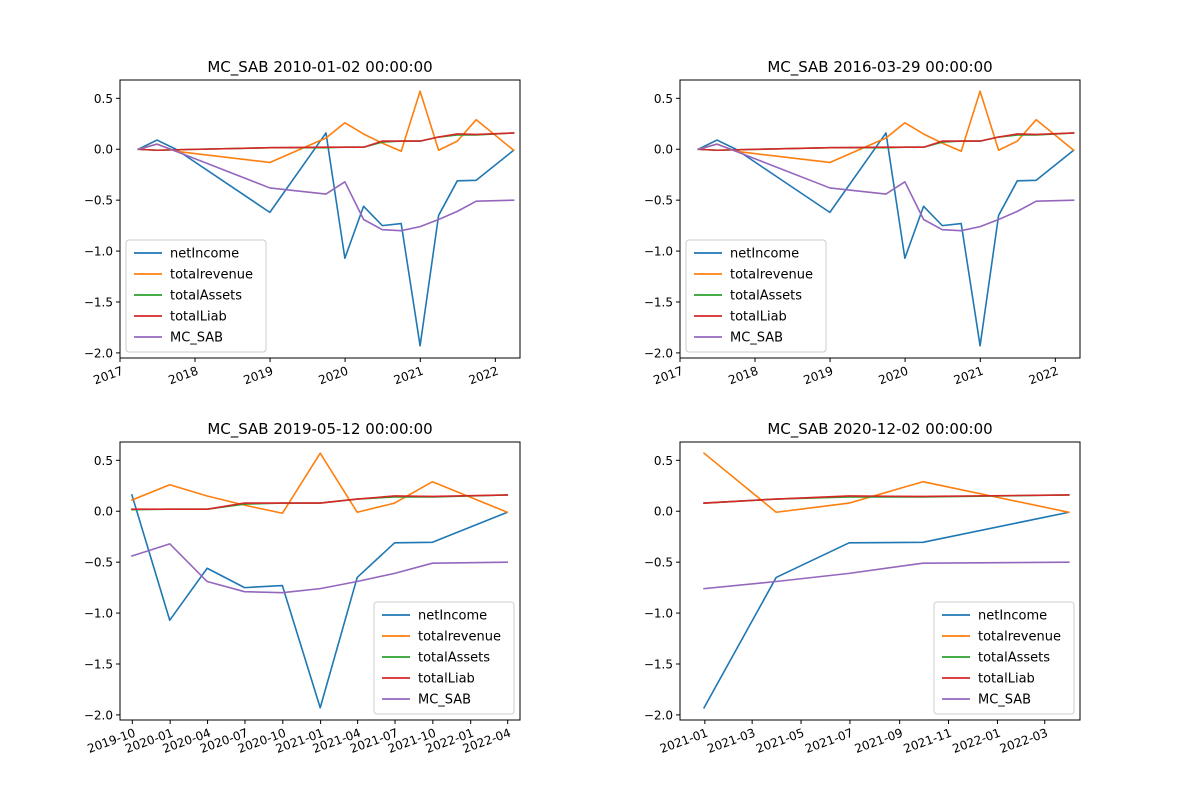 The height and width of the screenshot is (800, 1200). Describe the element at coordinates (879, 67) in the screenshot. I see `chart-title: MC_SAB 2016-03-29 00:00:00` at that location.